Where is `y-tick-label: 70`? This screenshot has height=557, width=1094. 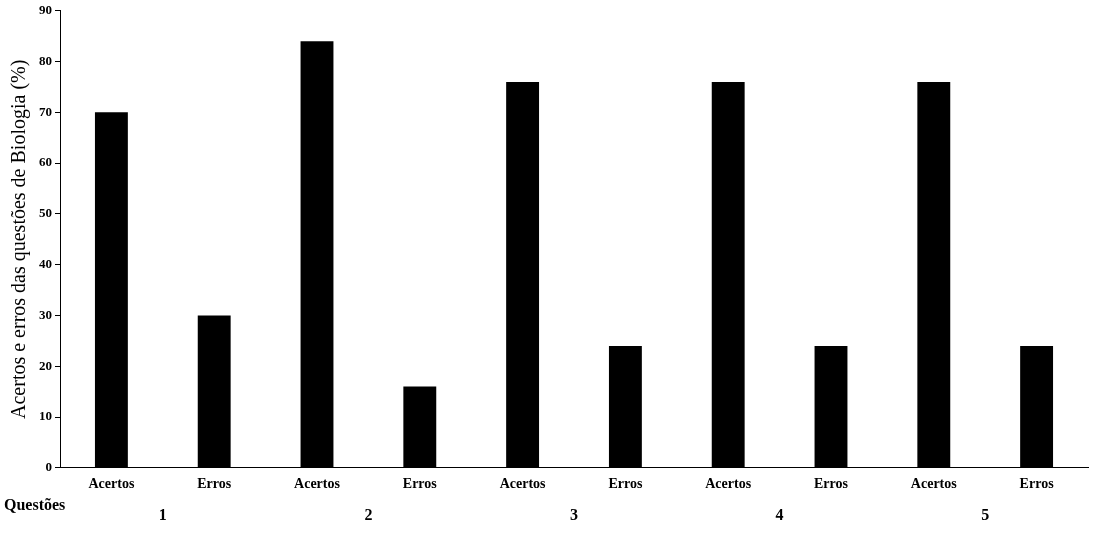 y-tick-label: 70 is located at coordinates (45, 111).